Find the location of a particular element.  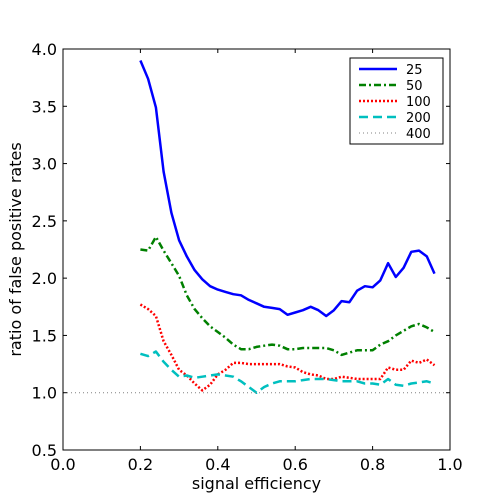

x-tick-label: 1.0 is located at coordinates (449, 464).